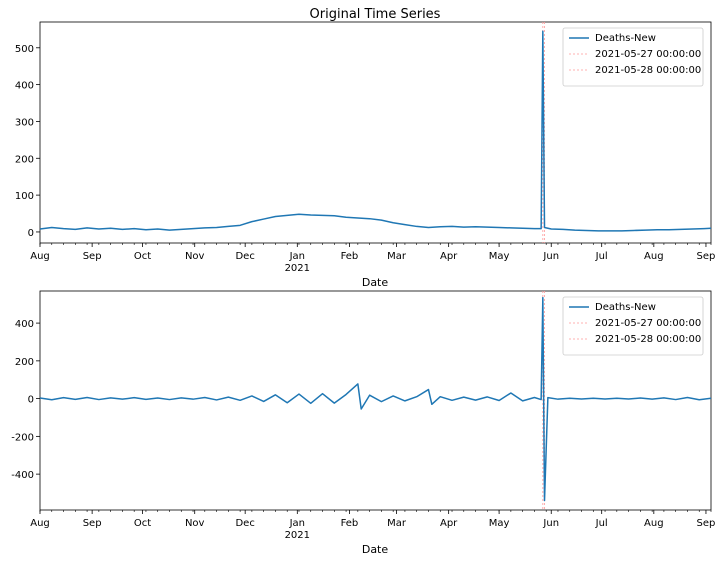 This screenshot has width=721, height=562. Describe the element at coordinates (375, 14) in the screenshot. I see `chart-title: Original Time Series` at that location.